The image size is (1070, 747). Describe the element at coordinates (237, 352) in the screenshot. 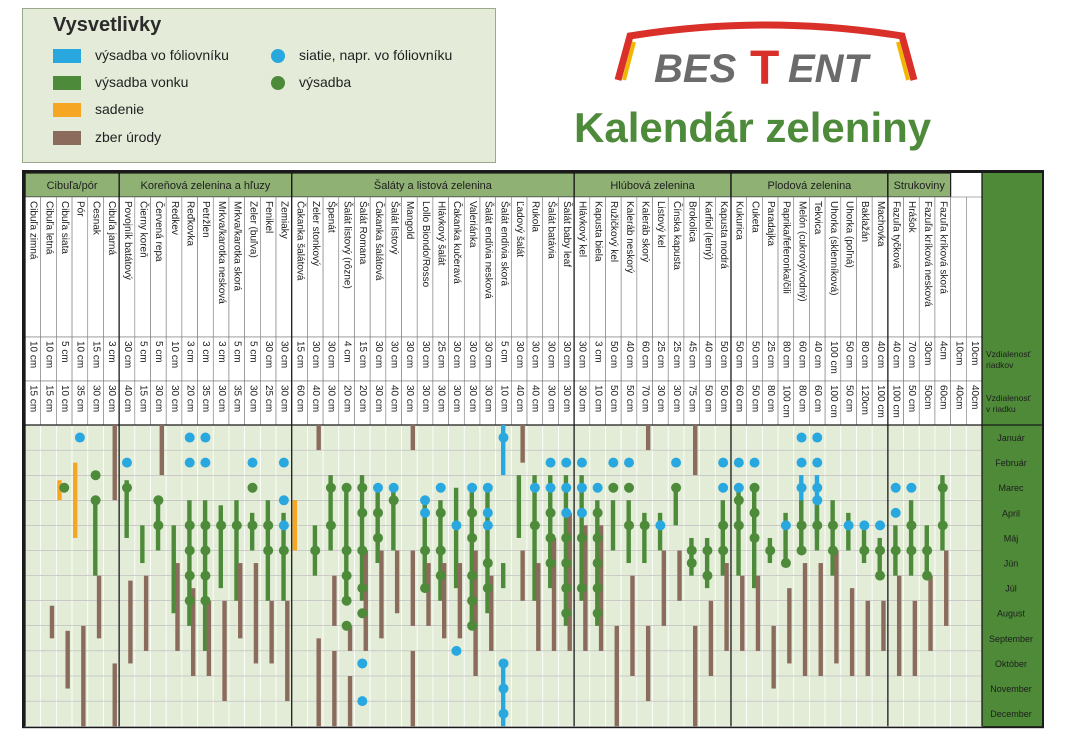

I see `row-spacing-value: 5 cm` at that location.